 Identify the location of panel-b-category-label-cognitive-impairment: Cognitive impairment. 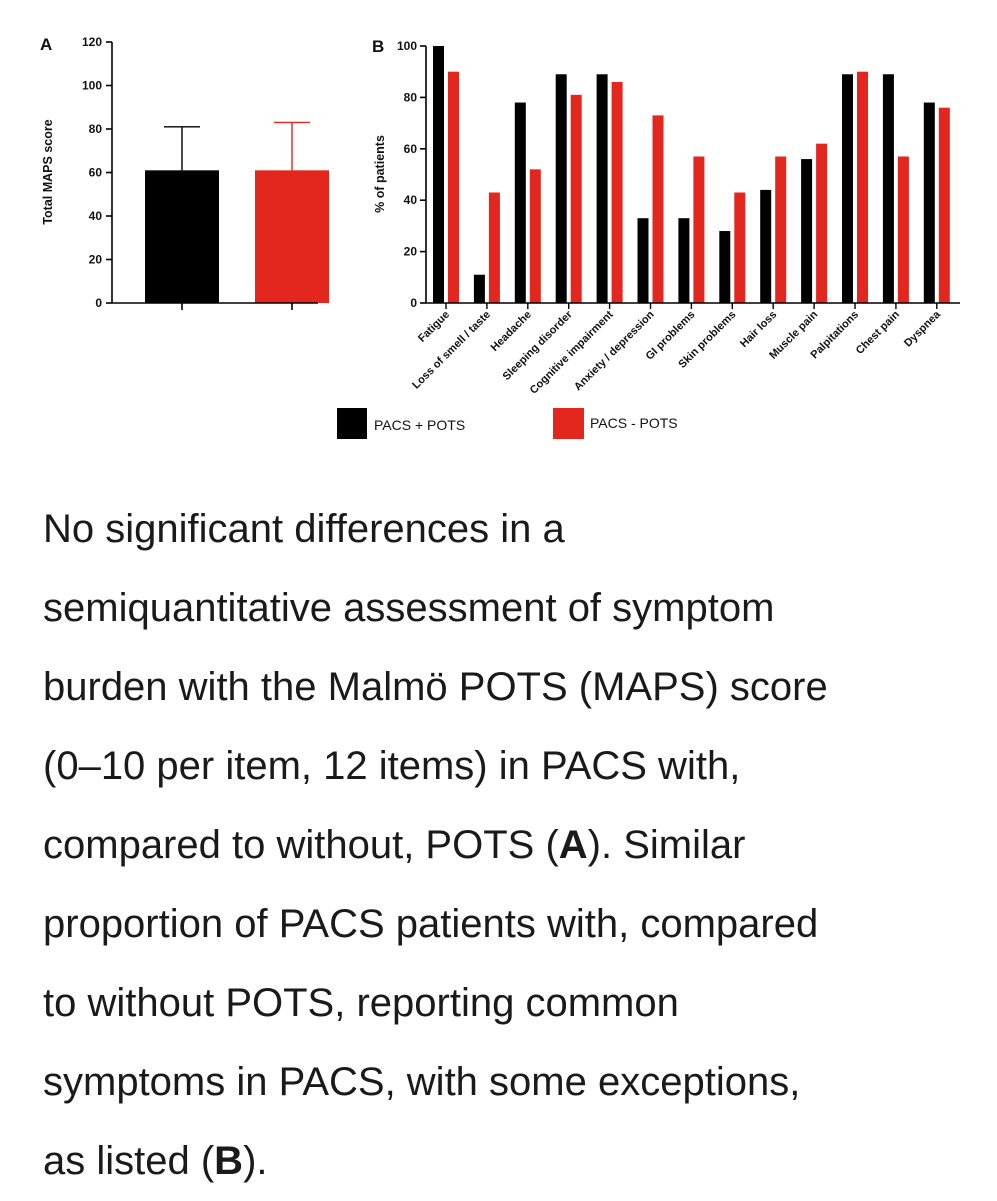
(572, 352).